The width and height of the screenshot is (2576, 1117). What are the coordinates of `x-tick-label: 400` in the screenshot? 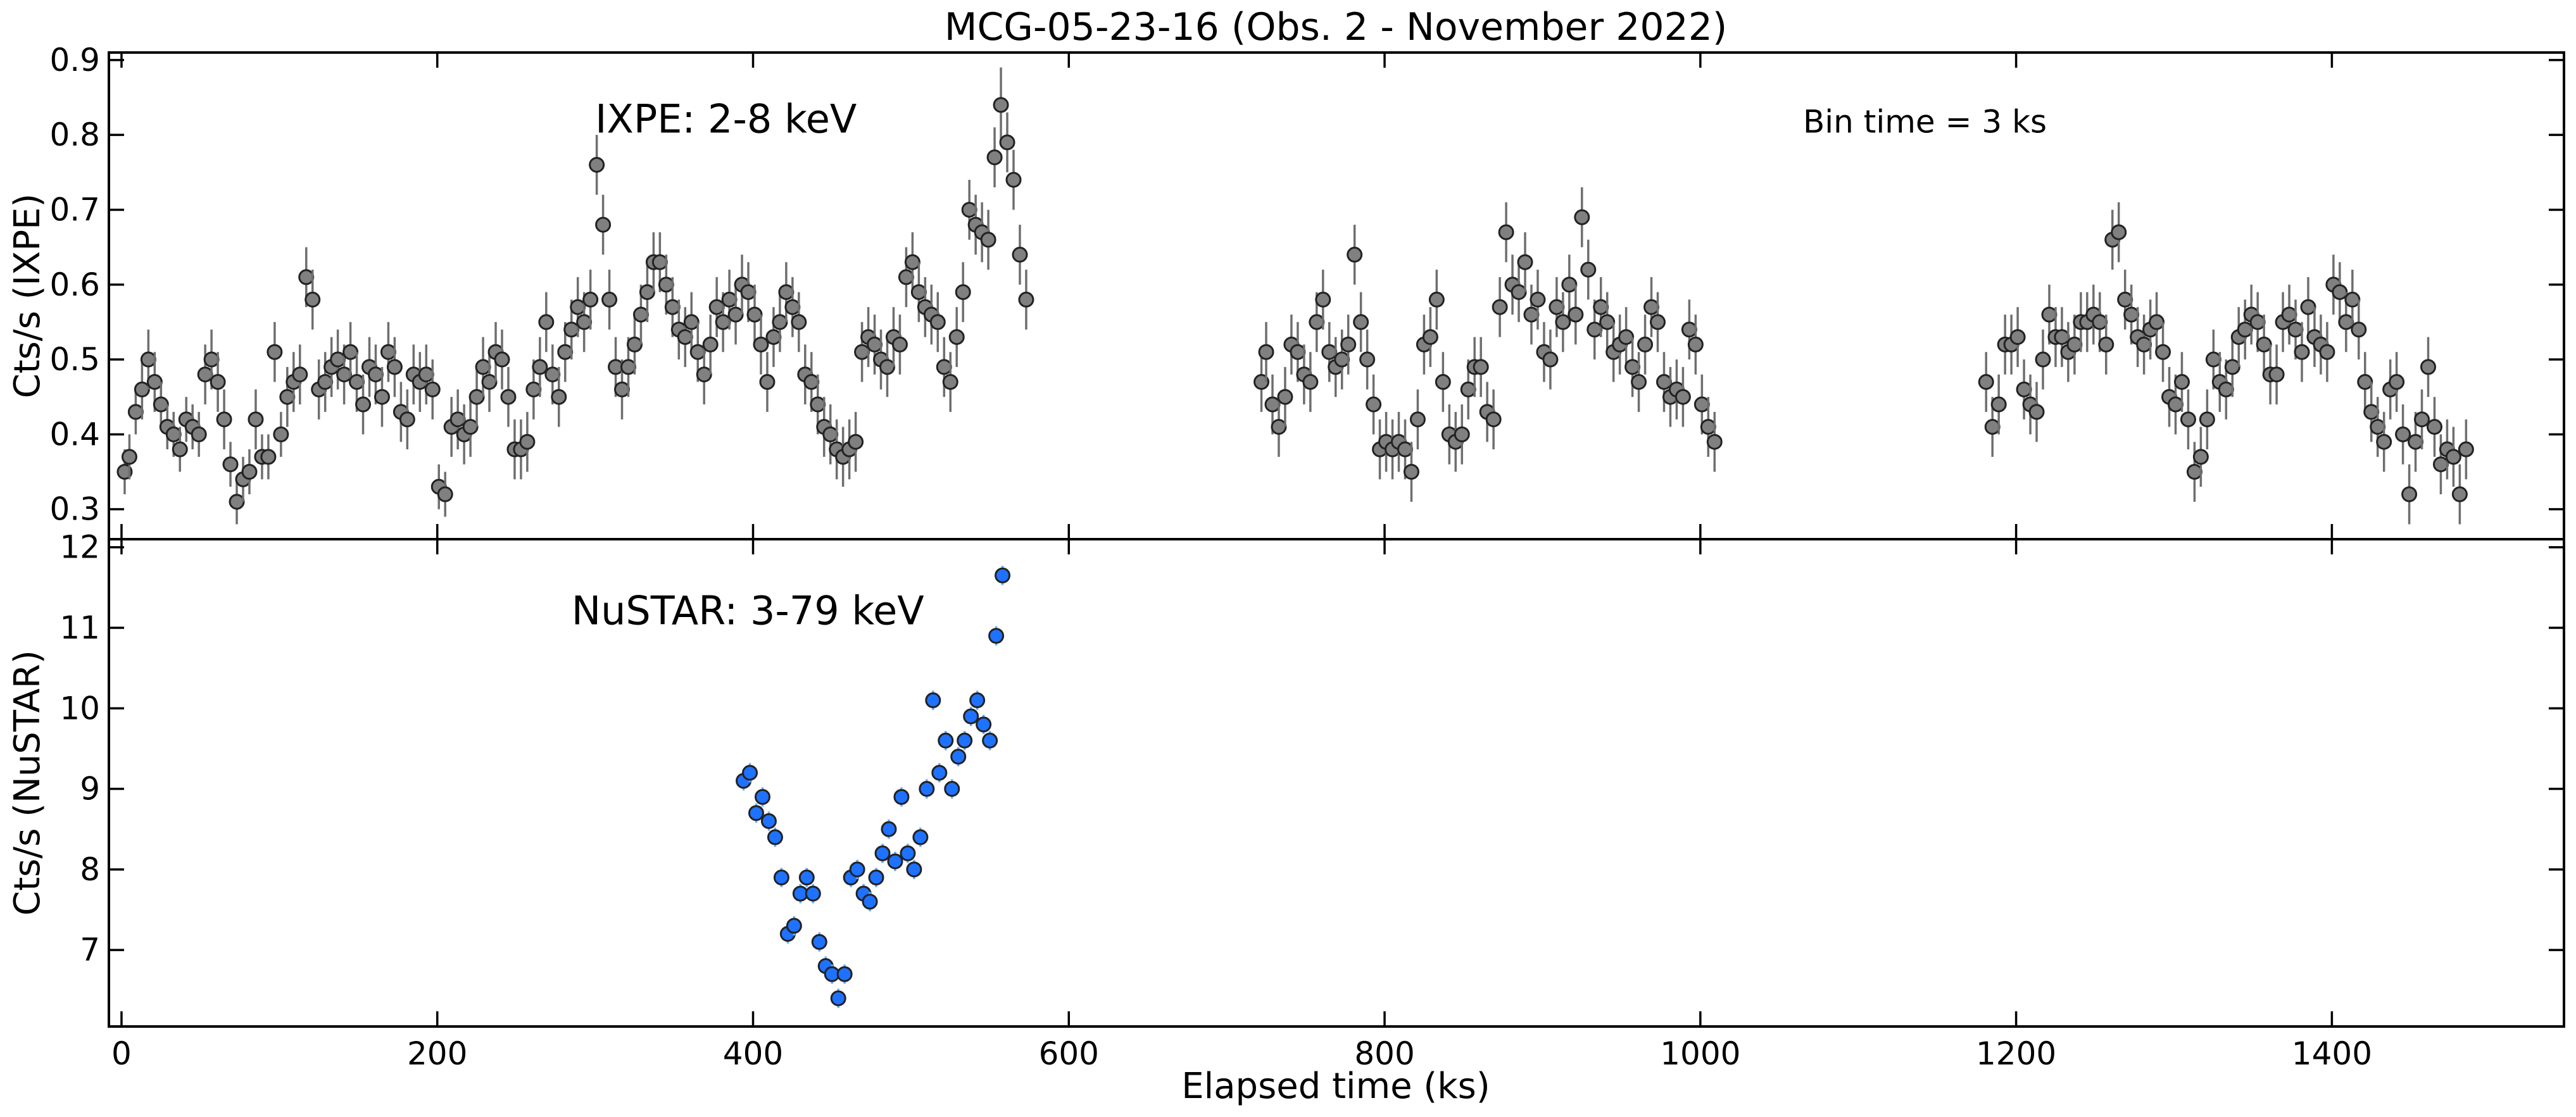 It's located at (753, 1053).